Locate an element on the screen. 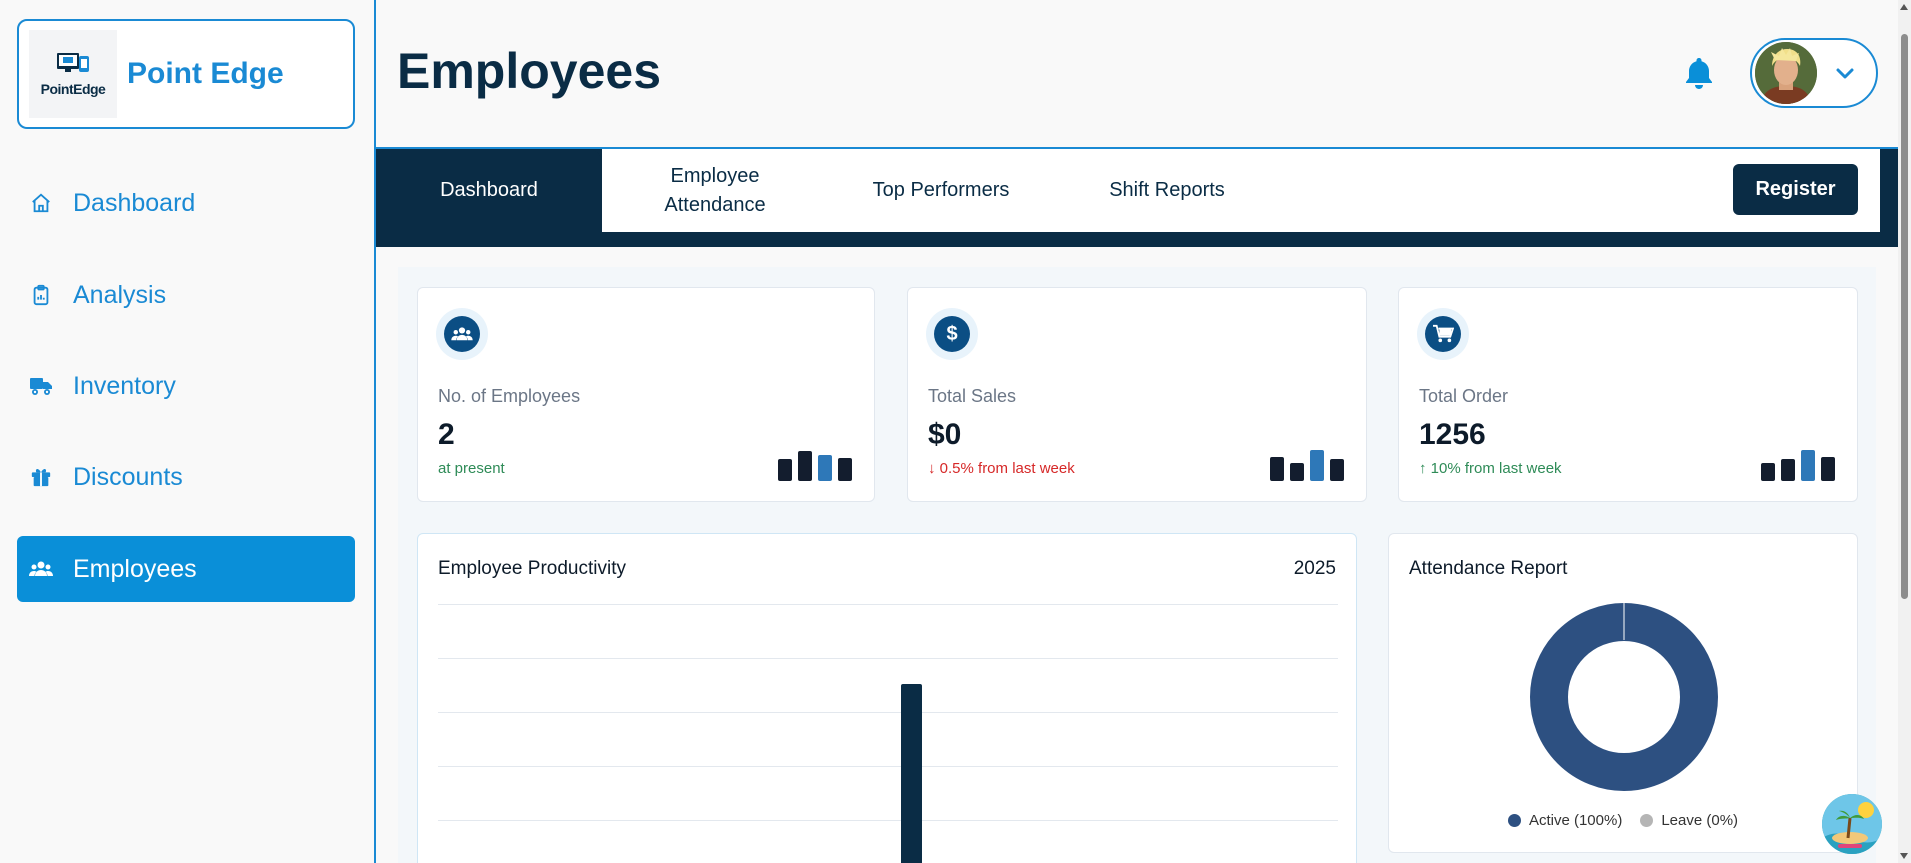  sidebar-item-label: Discounts is located at coordinates (128, 476).